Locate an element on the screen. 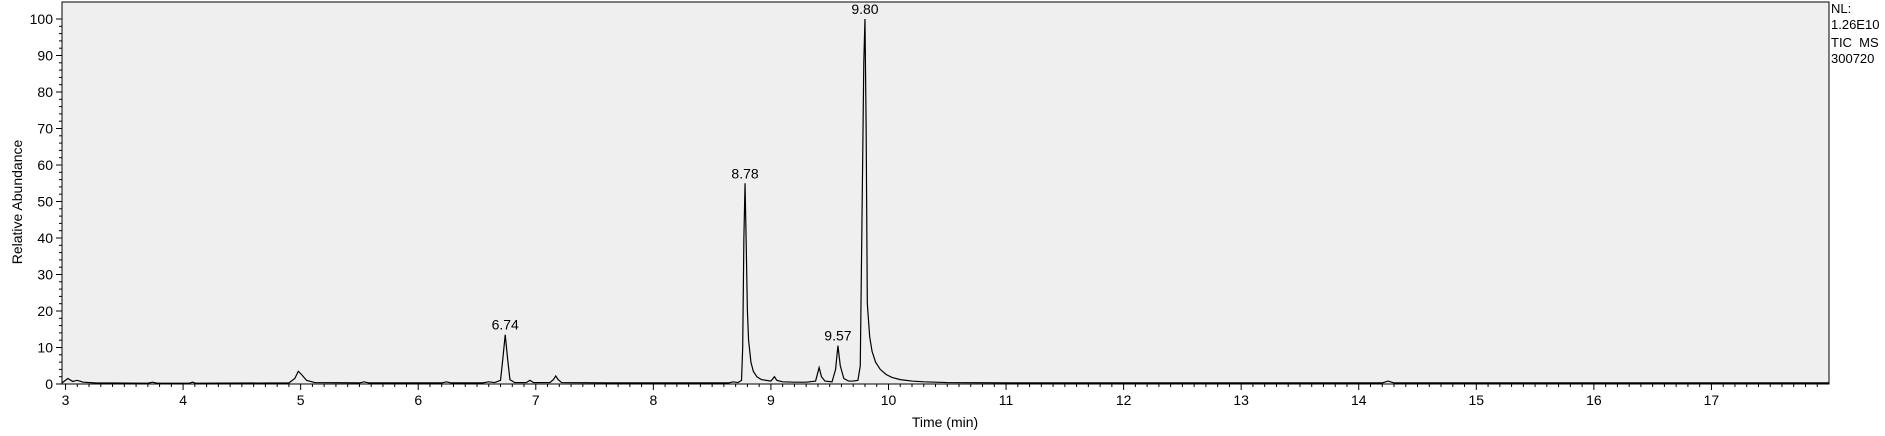 This screenshot has height=436, width=1885. x-tick-label: 7 is located at coordinates (536, 400).